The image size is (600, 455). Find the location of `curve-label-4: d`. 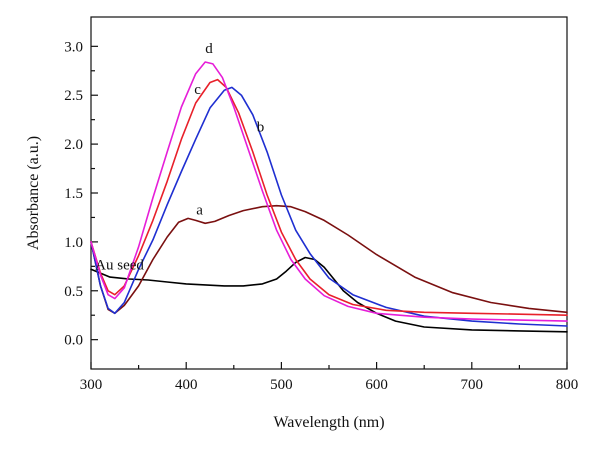

curve-label-4: d is located at coordinates (209, 49).